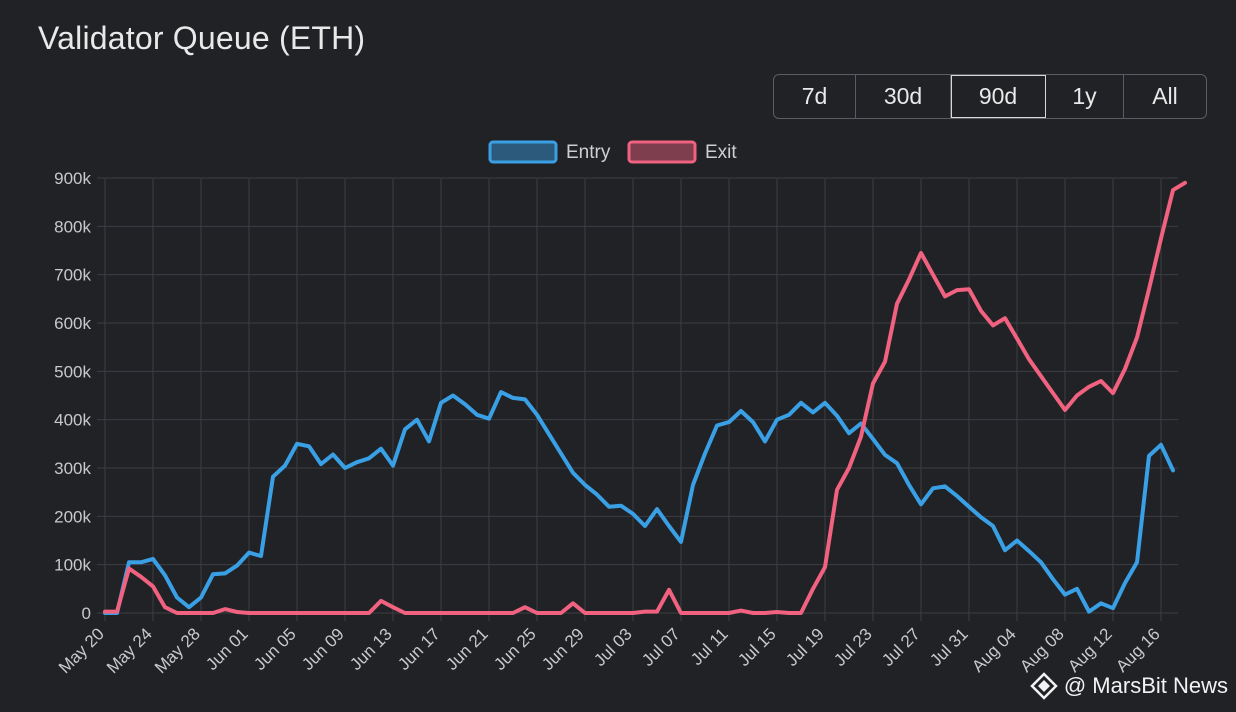 The image size is (1236, 712). What do you see at coordinates (72, 468) in the screenshot?
I see `y-tick-label: 300k` at bounding box center [72, 468].